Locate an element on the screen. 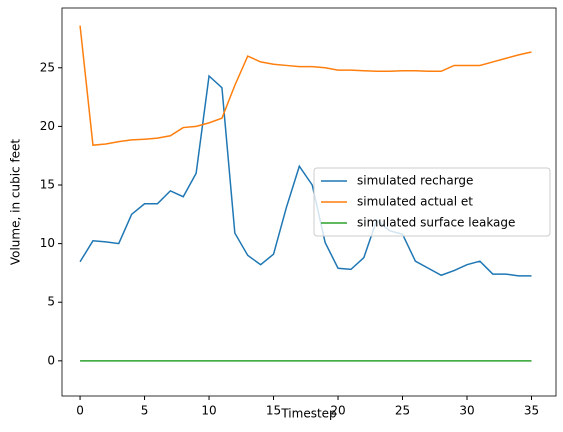  x-tick-label: 5 is located at coordinates (145, 411).